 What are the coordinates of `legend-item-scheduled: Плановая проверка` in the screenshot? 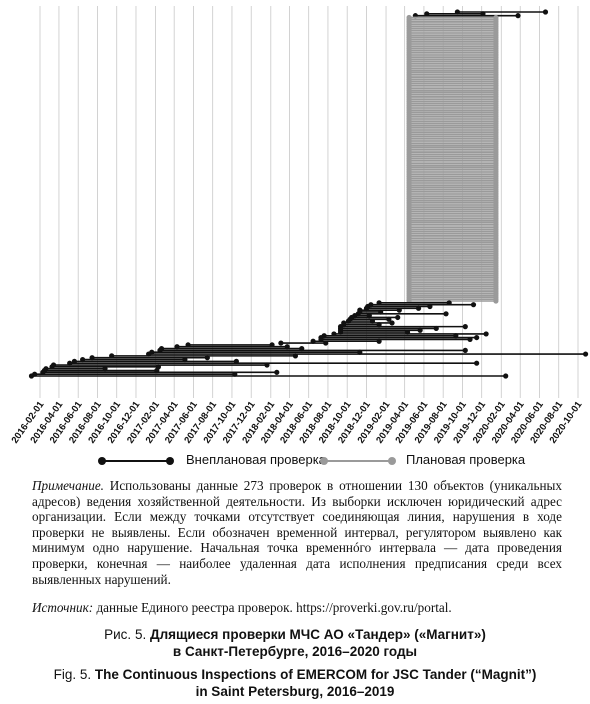 It's located at (430, 461).